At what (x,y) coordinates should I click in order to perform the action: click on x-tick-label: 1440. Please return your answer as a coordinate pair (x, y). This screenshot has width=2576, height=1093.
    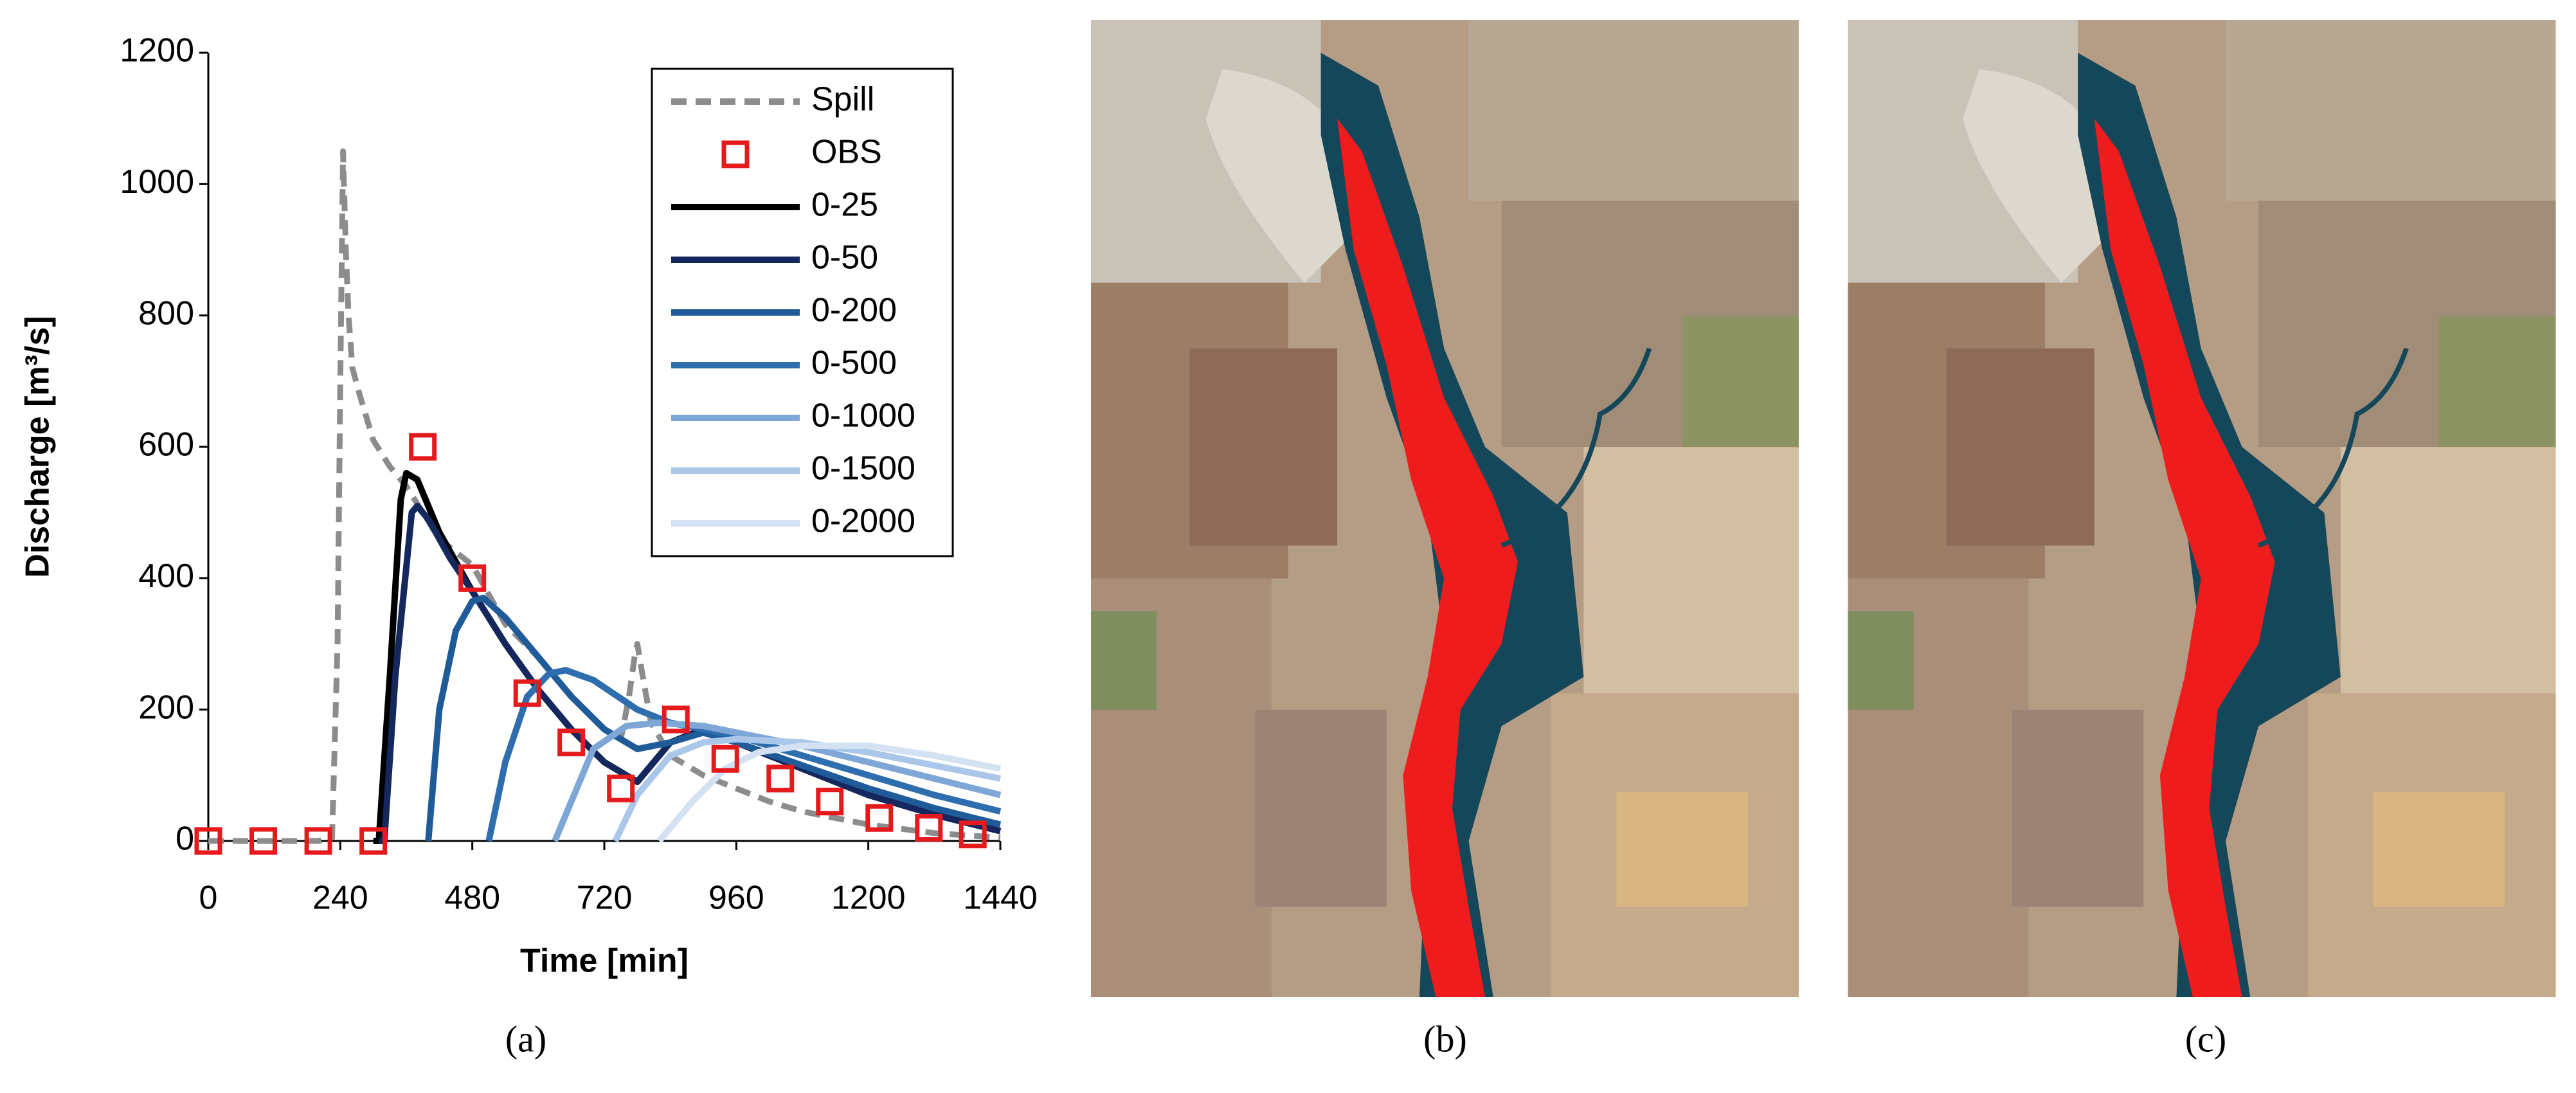
    Looking at the image, I should click on (1000, 898).